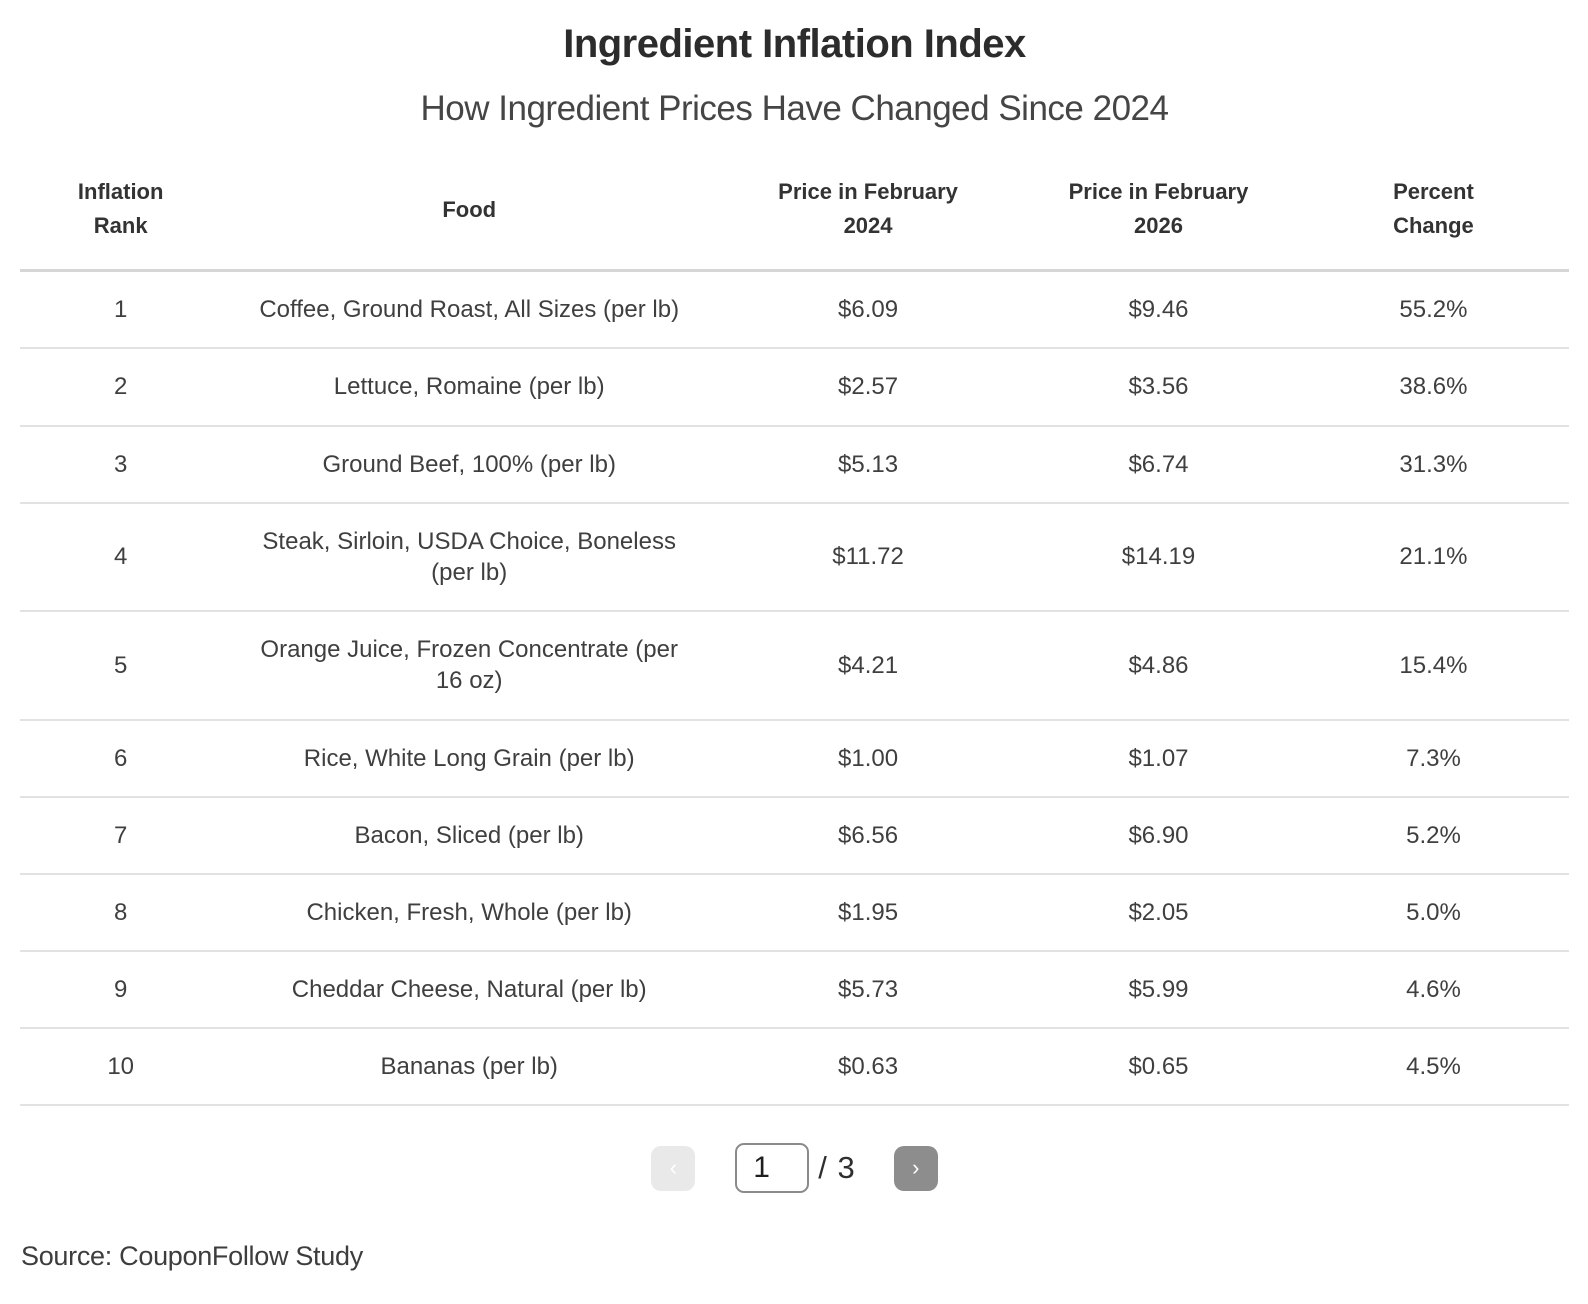  What do you see at coordinates (469, 209) in the screenshot?
I see `column-header-label: Food` at bounding box center [469, 209].